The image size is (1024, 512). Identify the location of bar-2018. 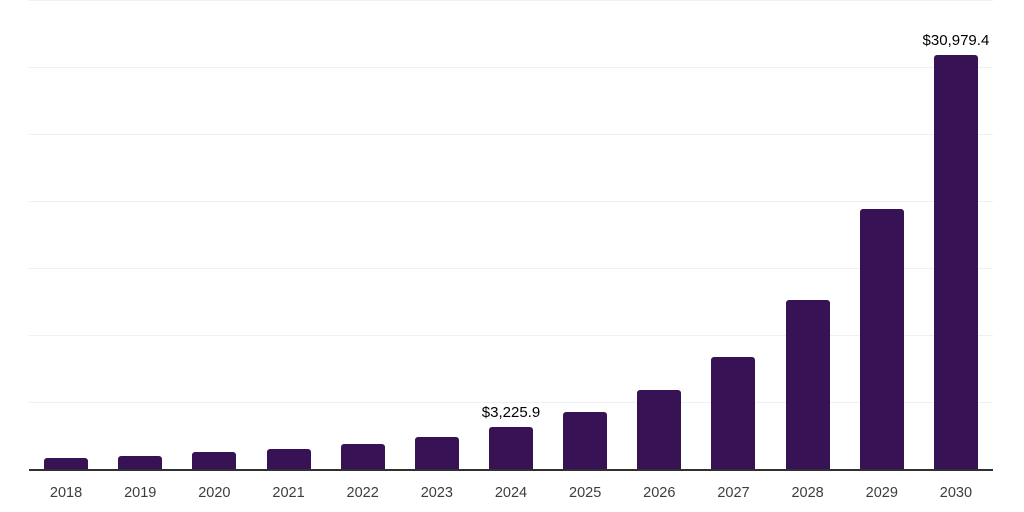
(66, 463).